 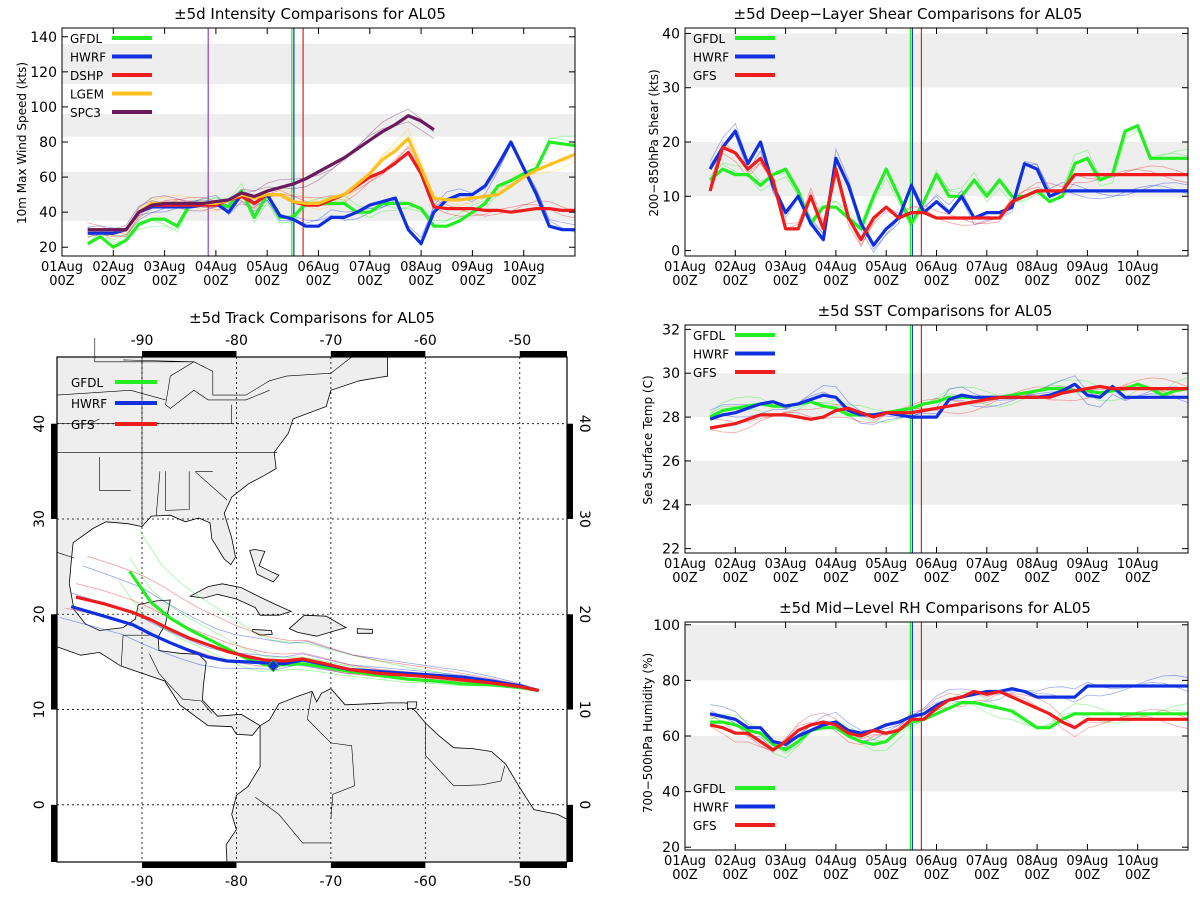 What do you see at coordinates (987, 861) in the screenshot?
I see `rh-xtick-day: 07Aug` at bounding box center [987, 861].